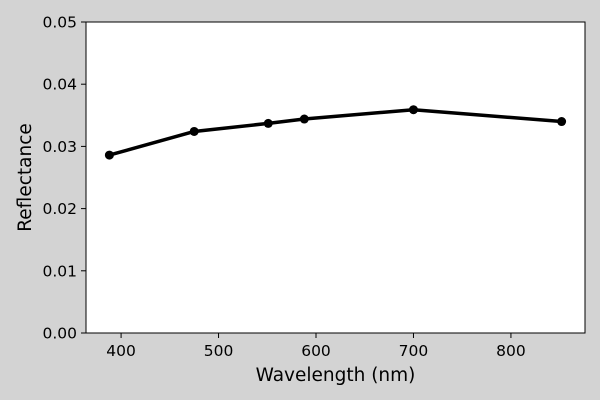  I want to click on series-line, so click(335, 132).